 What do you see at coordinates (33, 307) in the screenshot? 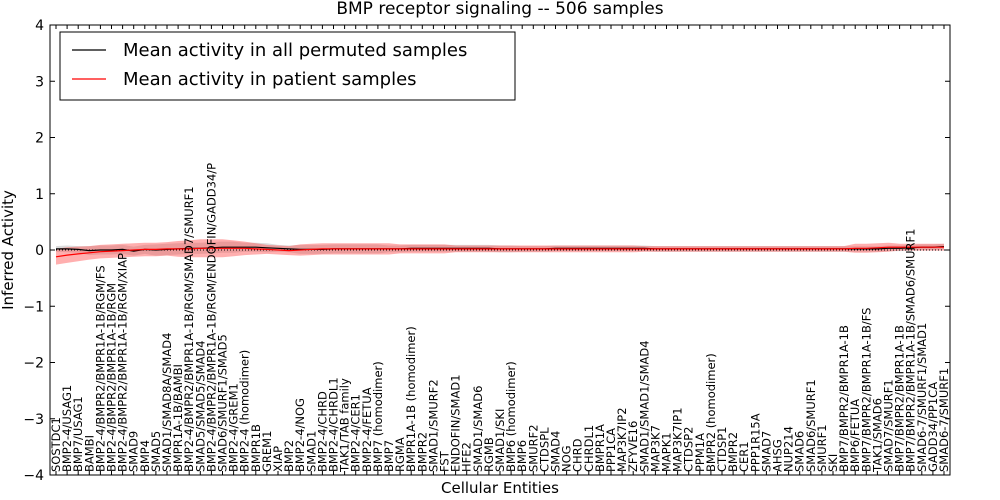
I see `y-tick-label: −1` at bounding box center [33, 307].